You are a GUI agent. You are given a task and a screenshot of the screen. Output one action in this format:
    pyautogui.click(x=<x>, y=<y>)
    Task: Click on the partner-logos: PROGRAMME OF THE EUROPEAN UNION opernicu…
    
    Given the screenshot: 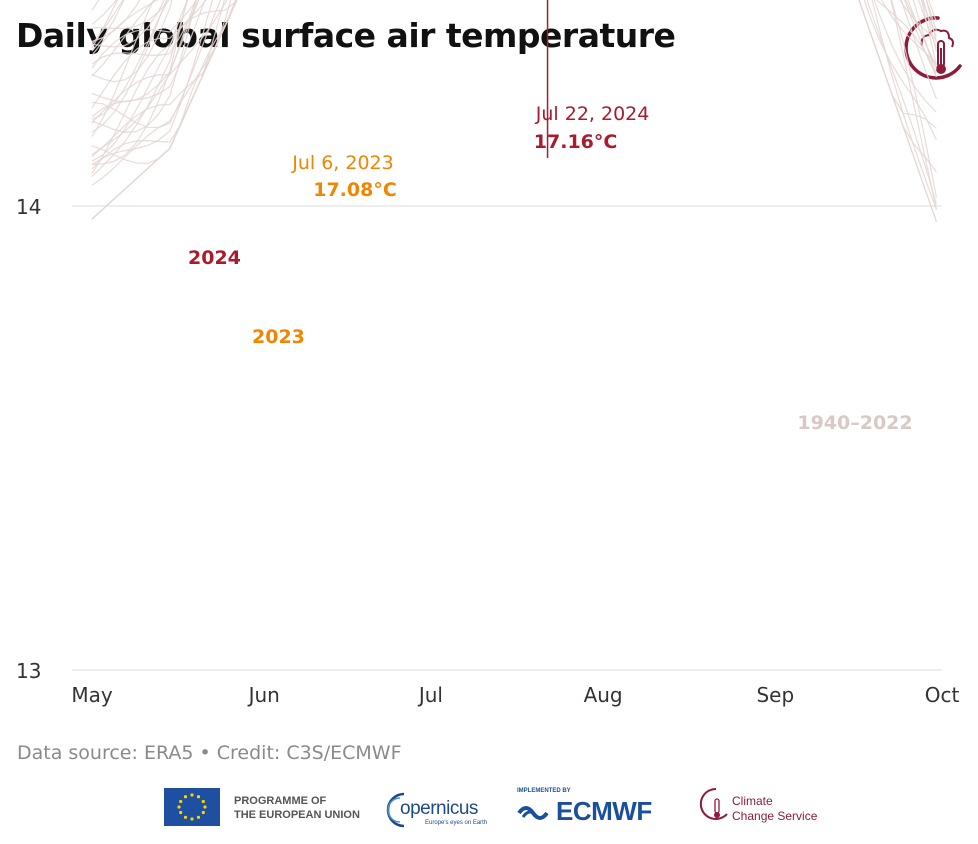 What is the action you would take?
    pyautogui.click(x=489, y=808)
    